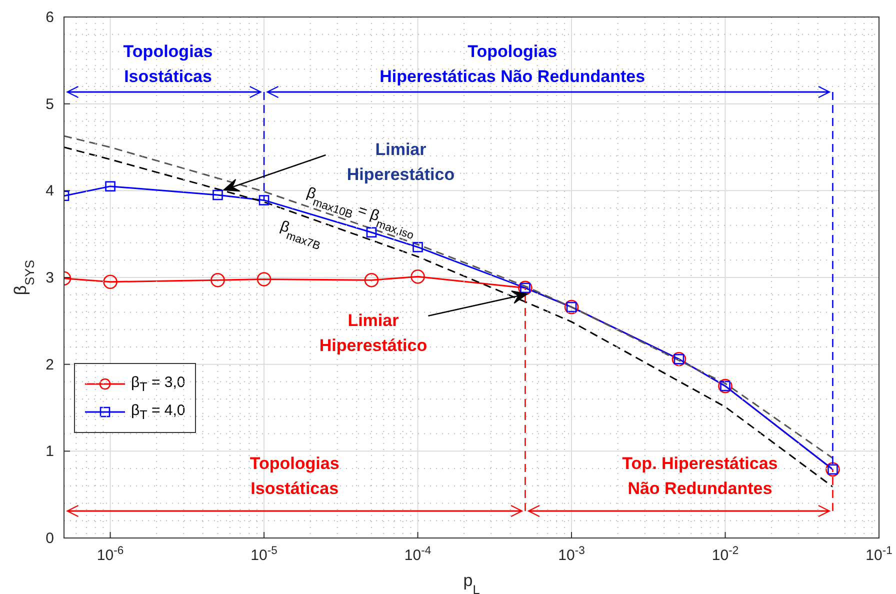  Describe the element at coordinates (418, 554) in the screenshot. I see `x-tick-label: 10$^{-4}$` at that location.